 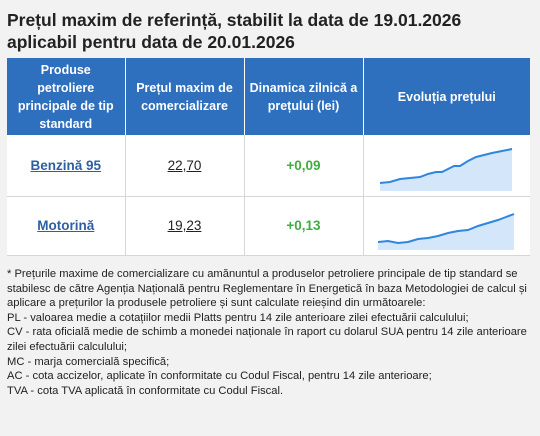 What do you see at coordinates (66, 165) in the screenshot?
I see `product-link-benzina-95: Benzină 95` at bounding box center [66, 165].